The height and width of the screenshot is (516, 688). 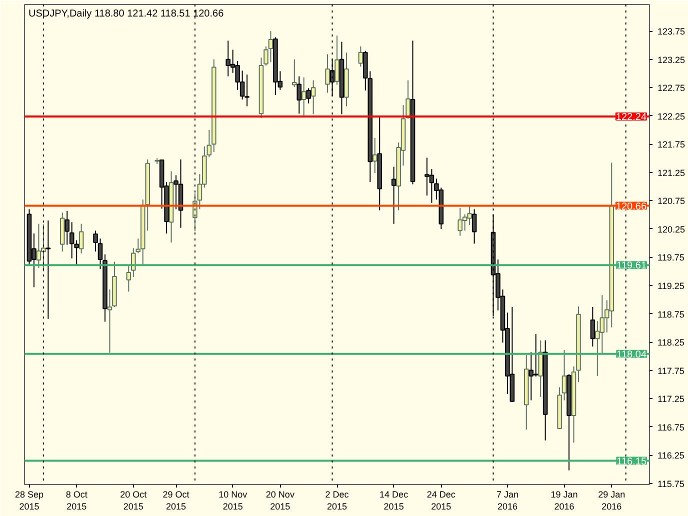 What do you see at coordinates (126, 14) in the screenshot?
I see `chart-title: USDJPY,Daily 118.80 121.42 118.51 120.66` at bounding box center [126, 14].